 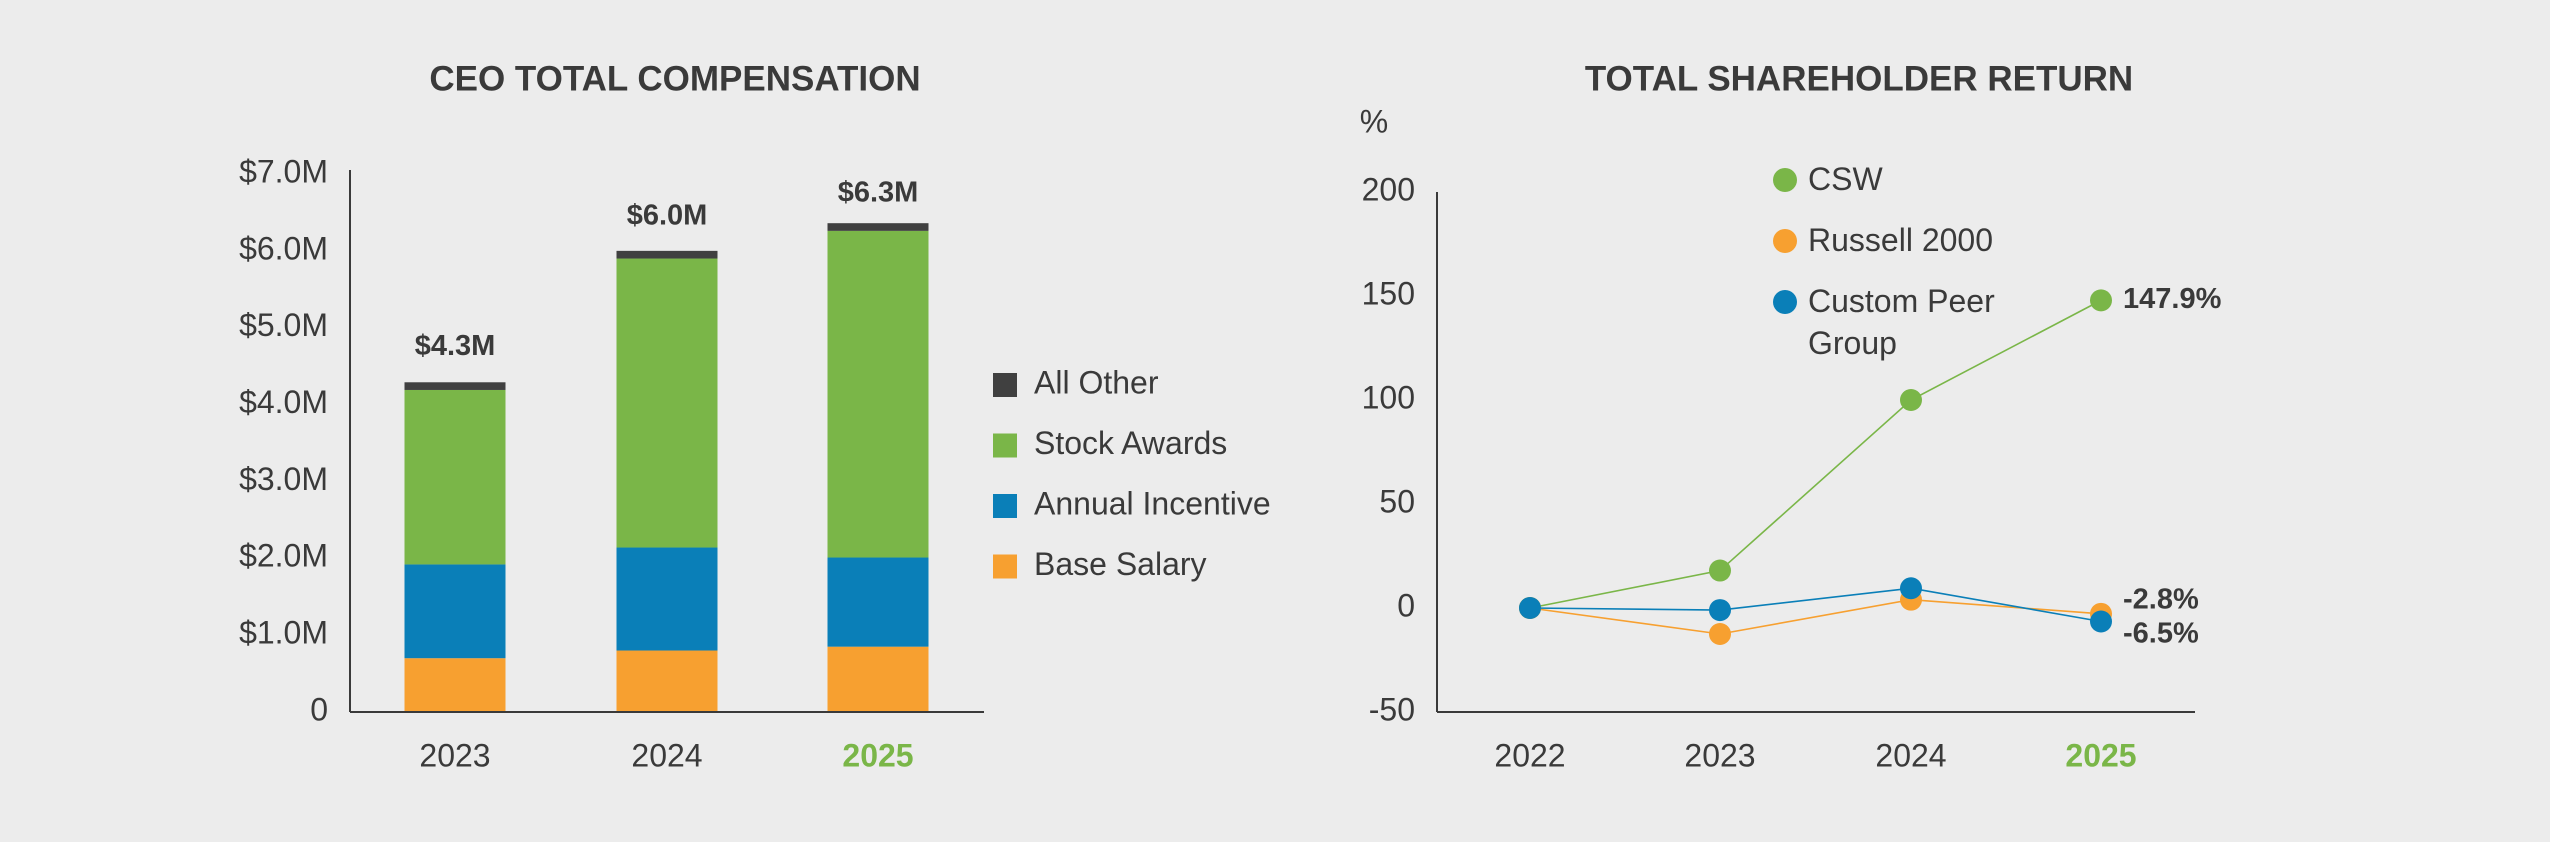 I want to click on value-label: 147.9%, so click(x=2172, y=299).